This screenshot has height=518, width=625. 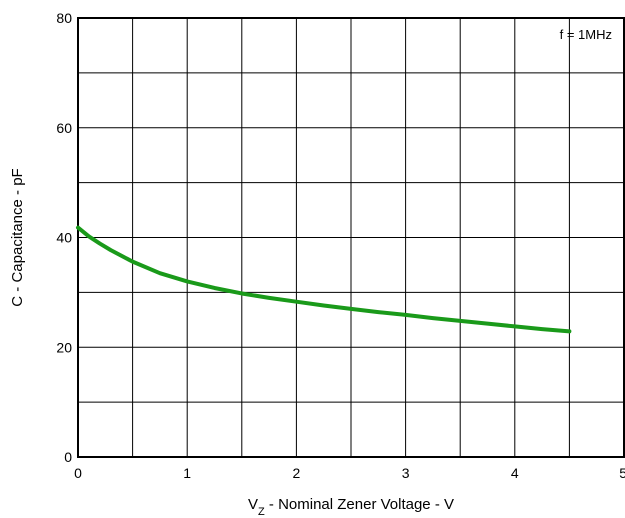 I want to click on x-tick-label: 2, so click(x=297, y=473).